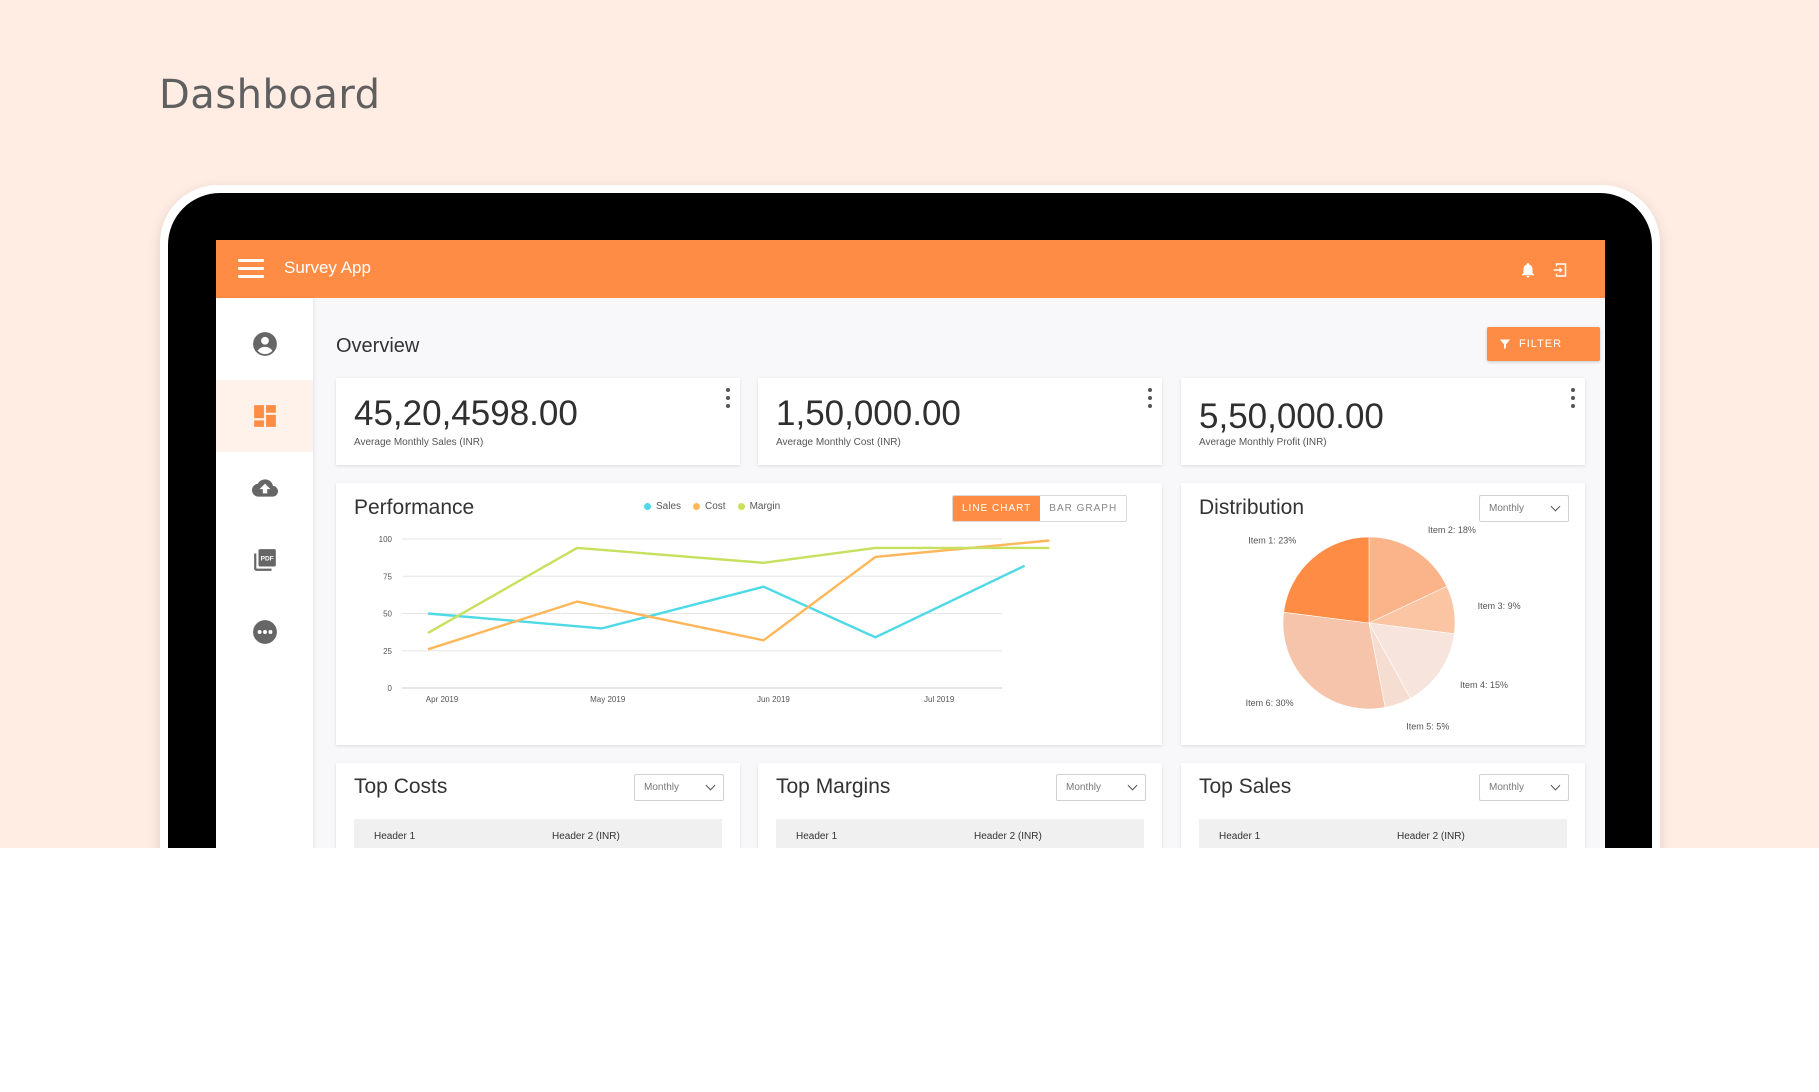 The width and height of the screenshot is (1819, 1092). Describe the element at coordinates (833, 786) in the screenshot. I see `top-margins-title: Top Margins` at that location.